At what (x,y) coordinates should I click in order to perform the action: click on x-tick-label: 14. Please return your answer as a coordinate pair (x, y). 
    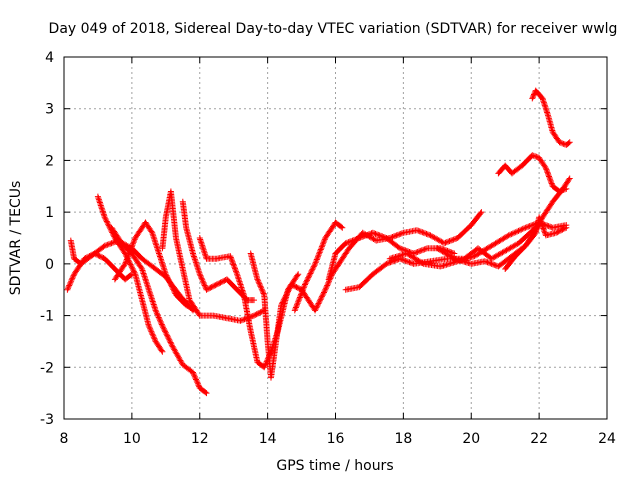
    Looking at the image, I should click on (268, 439).